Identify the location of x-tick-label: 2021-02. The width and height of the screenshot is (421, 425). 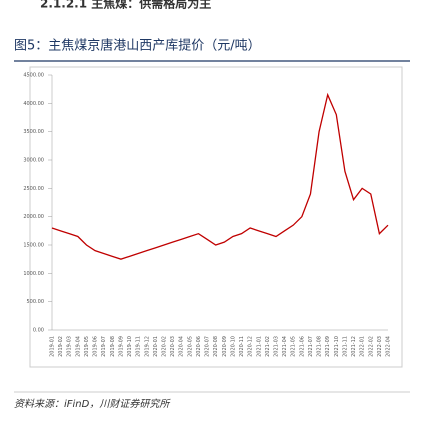
(268, 346).